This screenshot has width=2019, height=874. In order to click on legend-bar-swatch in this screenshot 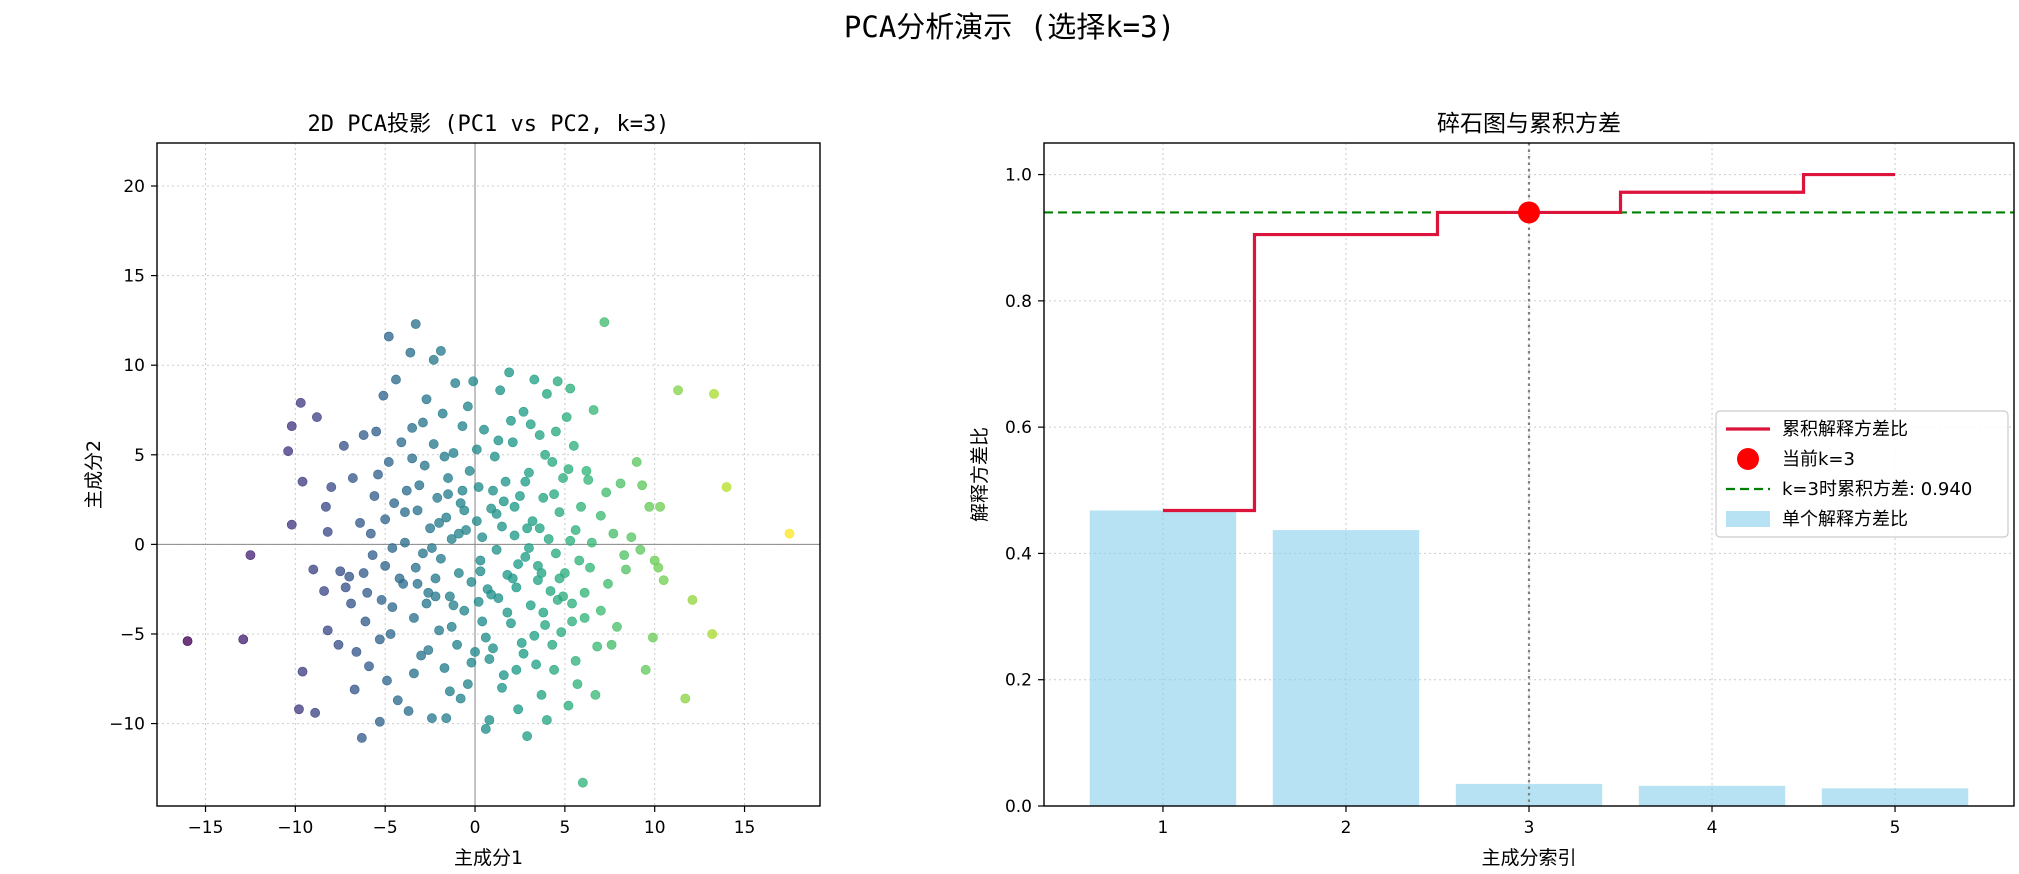, I will do `click(1748, 519)`.